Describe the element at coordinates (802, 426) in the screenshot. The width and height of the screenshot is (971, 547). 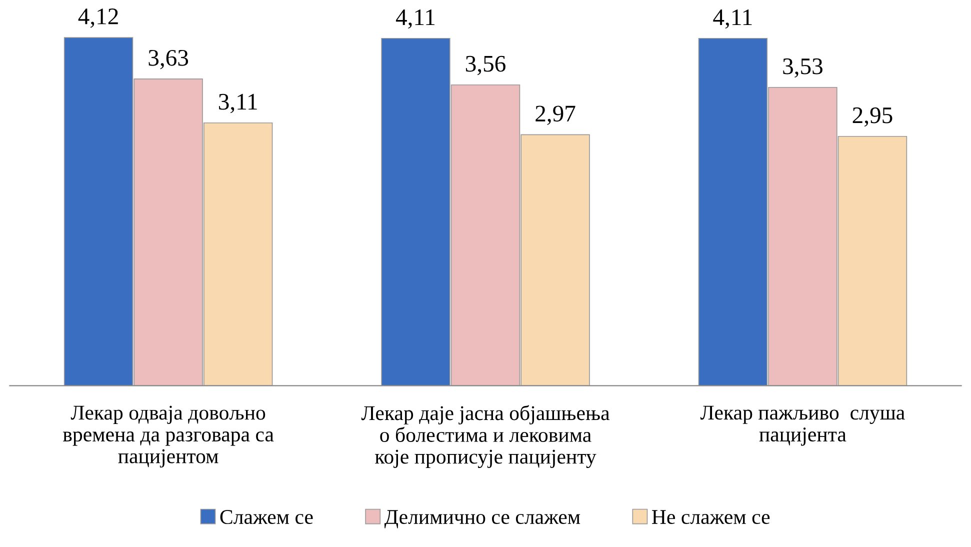
I see `x-tick-label: Лекар пажљиво слуша пацијента` at that location.